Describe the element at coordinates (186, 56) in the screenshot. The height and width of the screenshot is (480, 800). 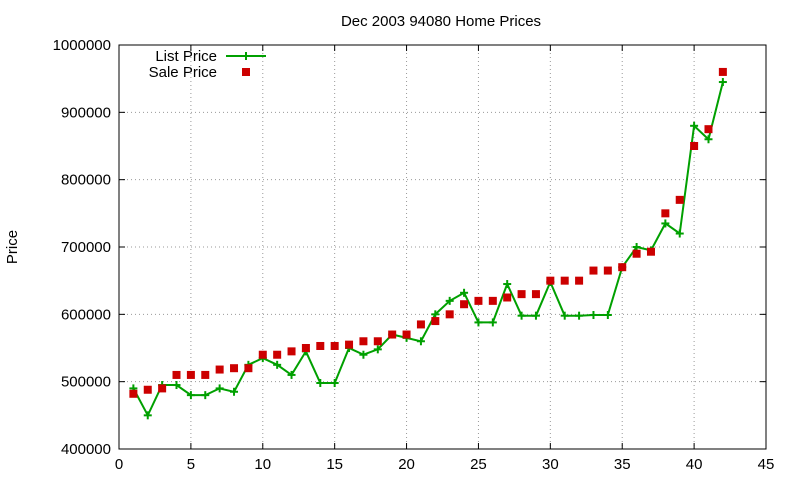
I see `legend-label-list-price: List Price` at that location.